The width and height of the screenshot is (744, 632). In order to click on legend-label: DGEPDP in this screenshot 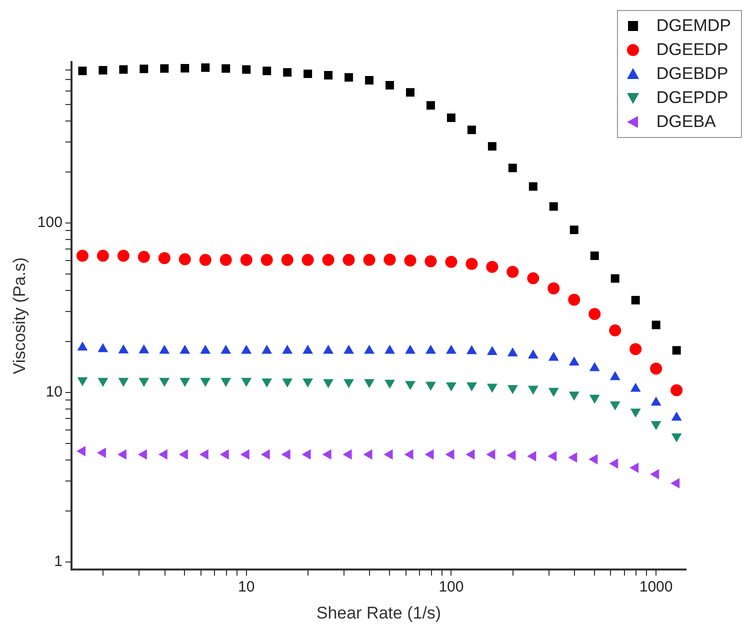, I will do `click(692, 98)`.